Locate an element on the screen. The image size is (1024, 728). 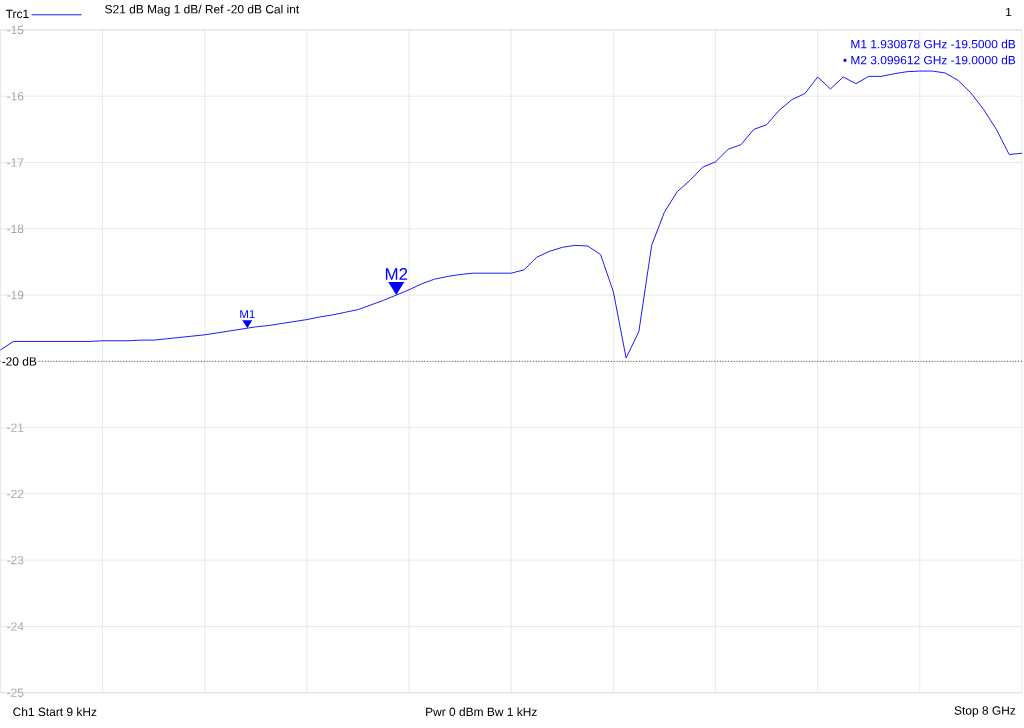
text: 1 is located at coordinates (1009, 12).